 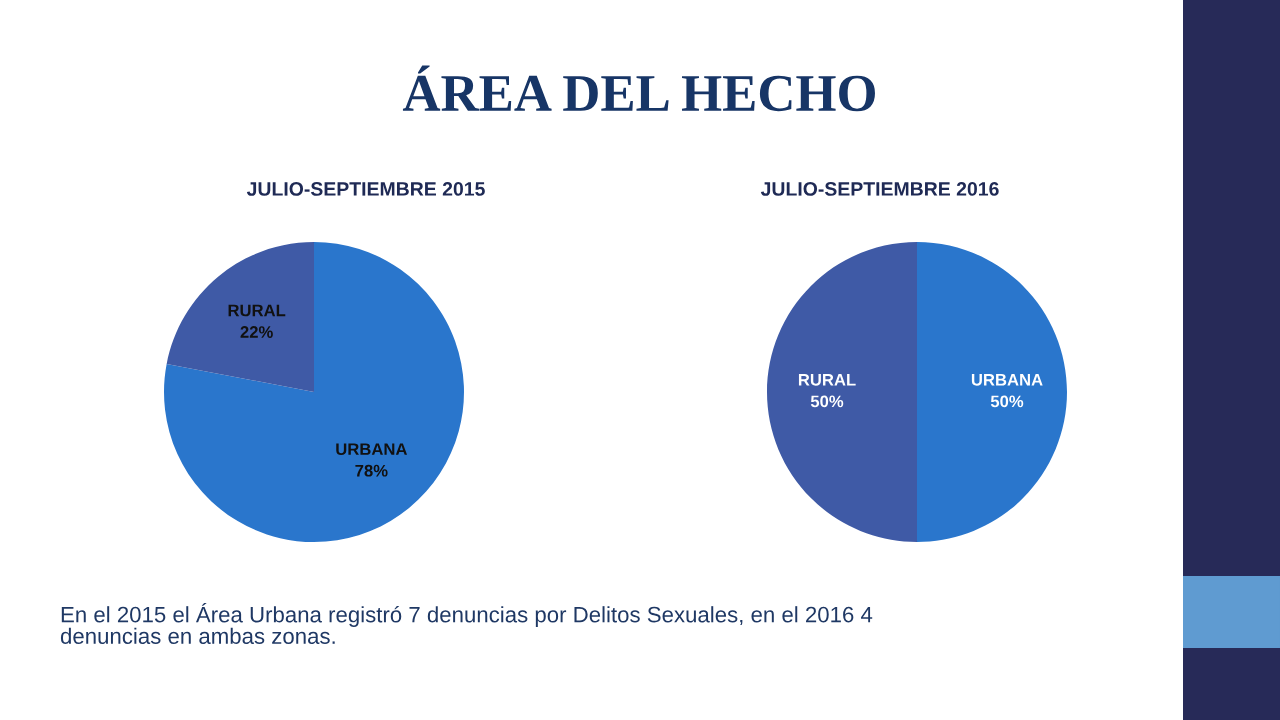 I want to click on data-label: 78%, so click(x=371, y=470).